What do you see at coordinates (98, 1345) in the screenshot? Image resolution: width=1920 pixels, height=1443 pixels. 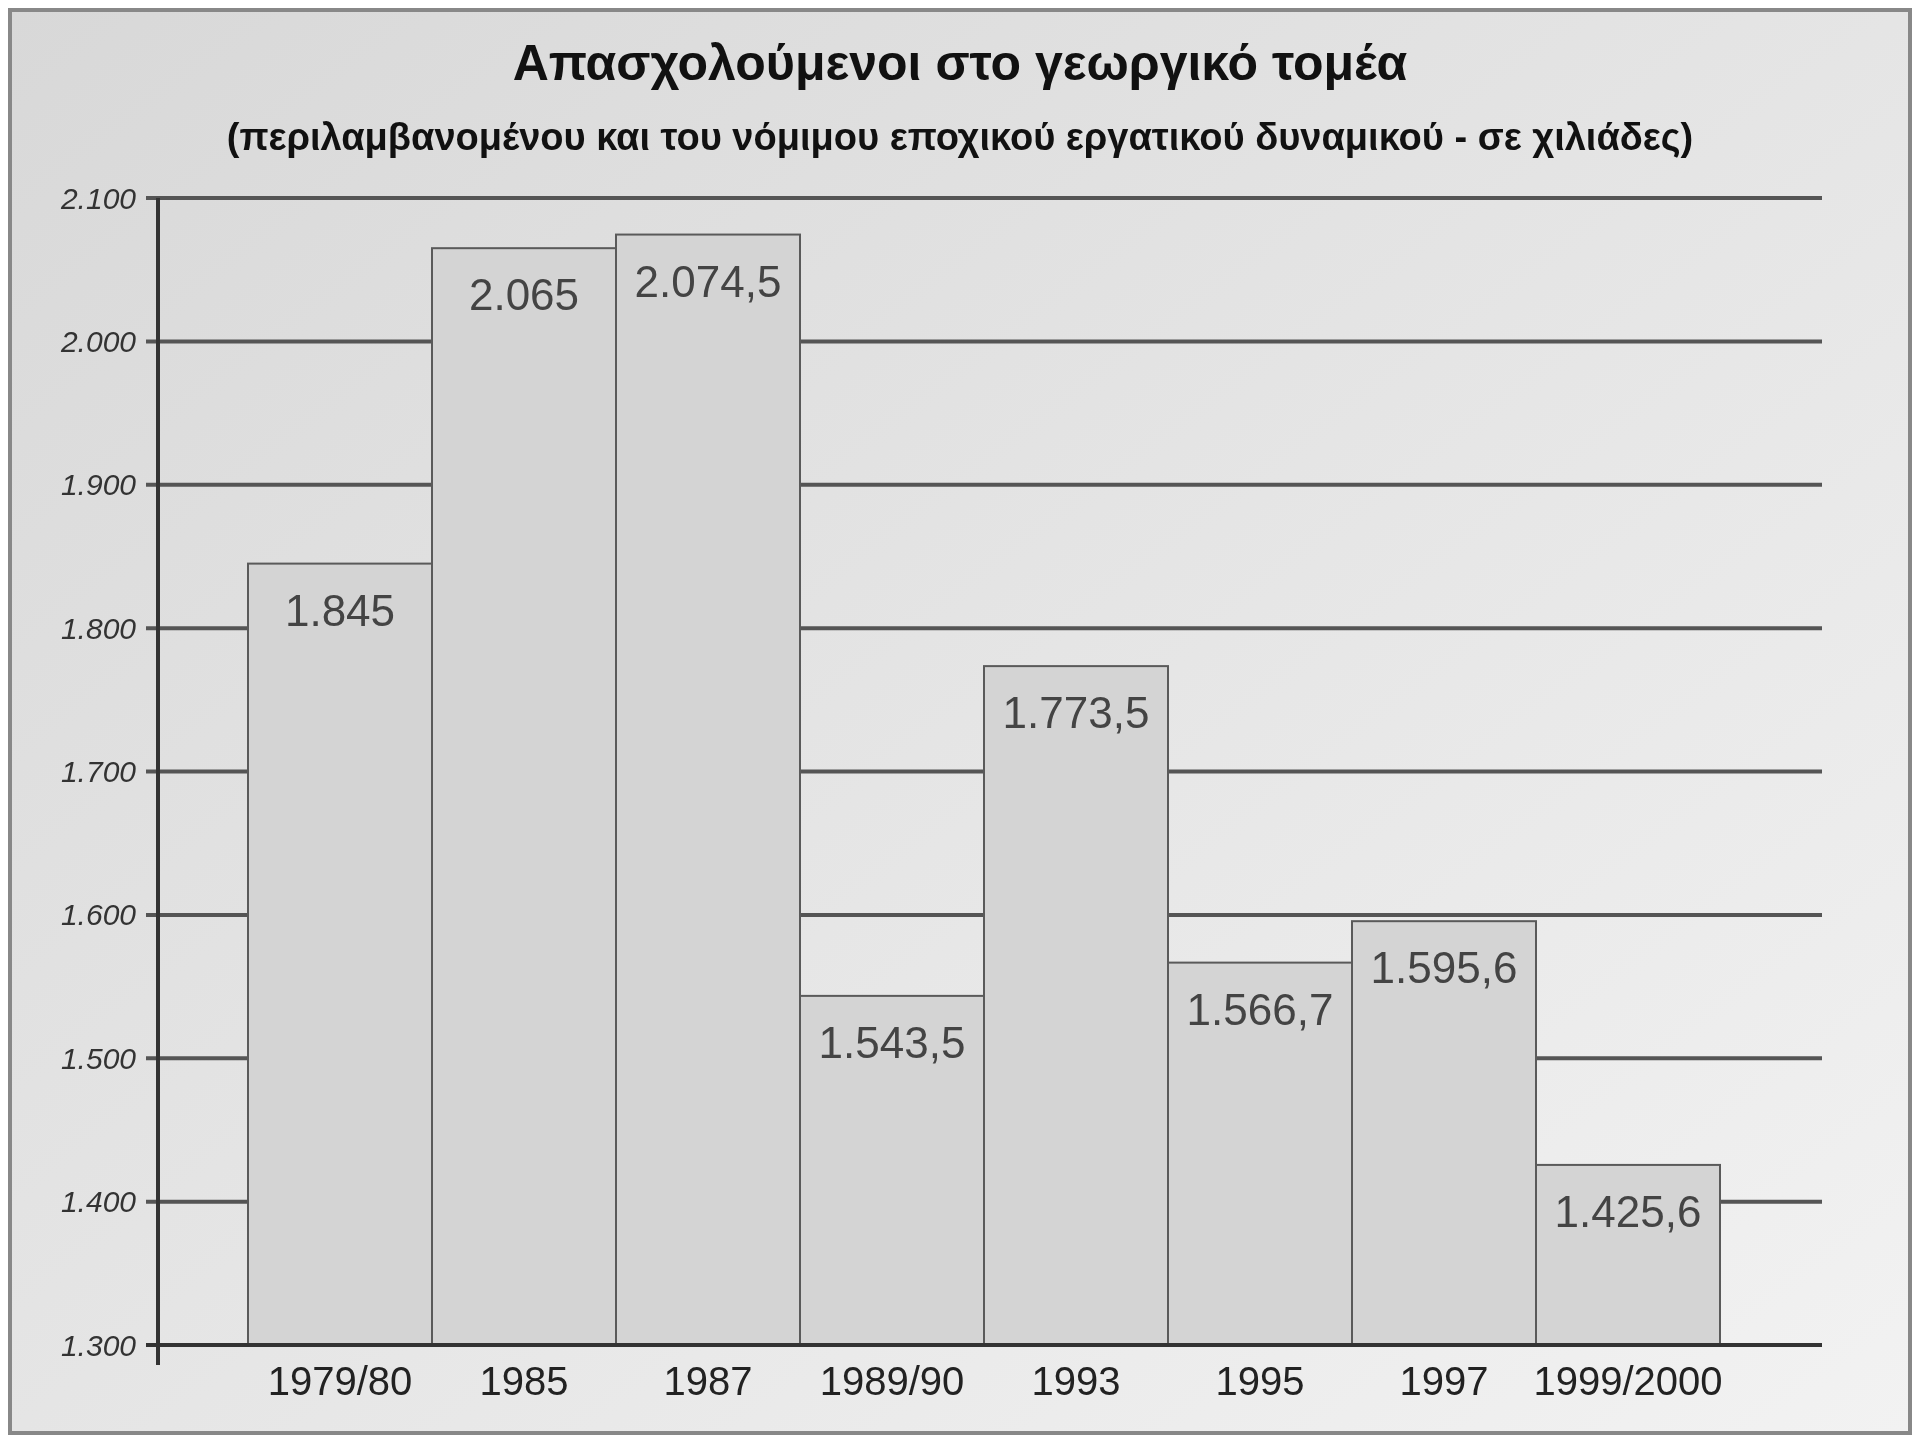 I see `y-tick-label: 1.300` at bounding box center [98, 1345].